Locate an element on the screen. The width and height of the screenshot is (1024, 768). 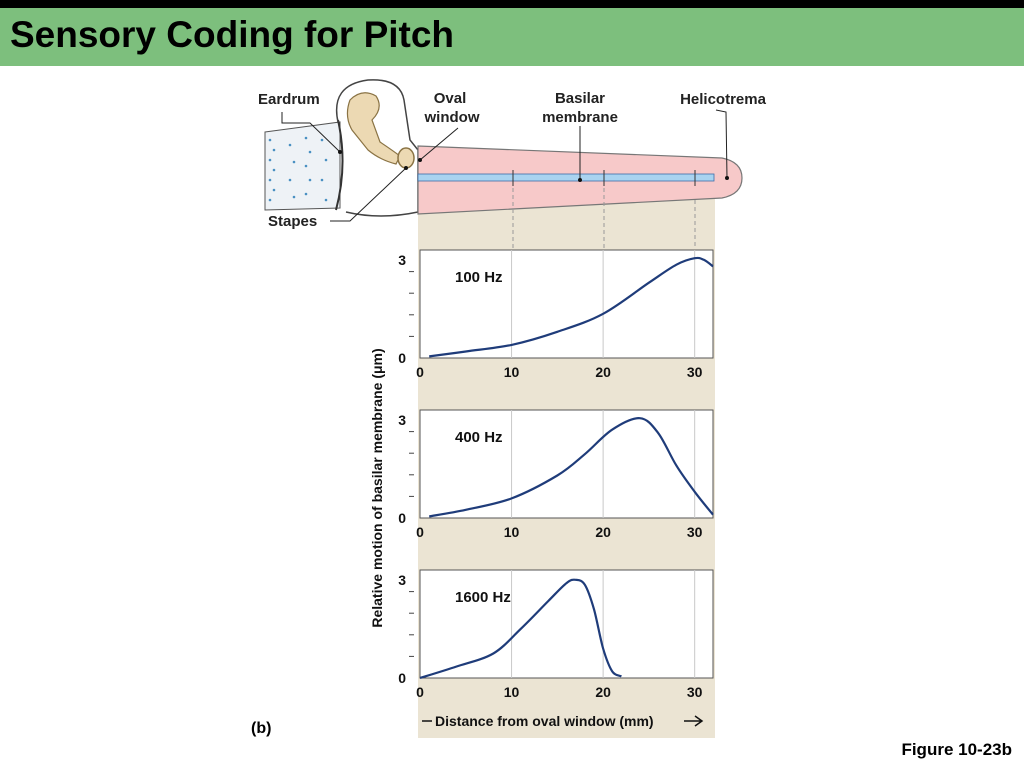
label-basilar-line2: membrane is located at coordinates (580, 117).